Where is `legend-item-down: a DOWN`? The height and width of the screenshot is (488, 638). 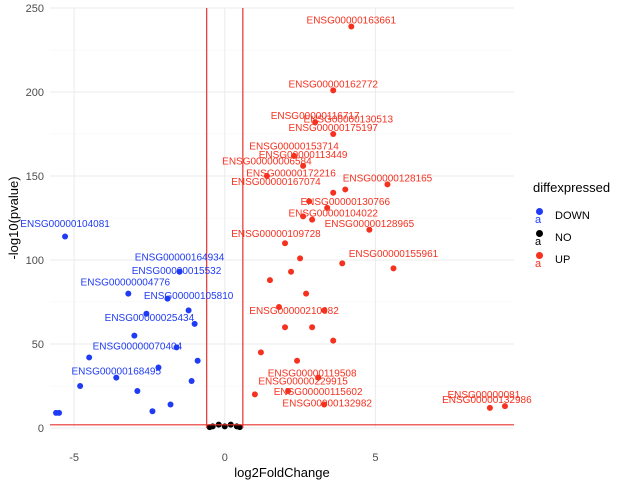 legend-item-down: a DOWN is located at coordinates (571, 216).